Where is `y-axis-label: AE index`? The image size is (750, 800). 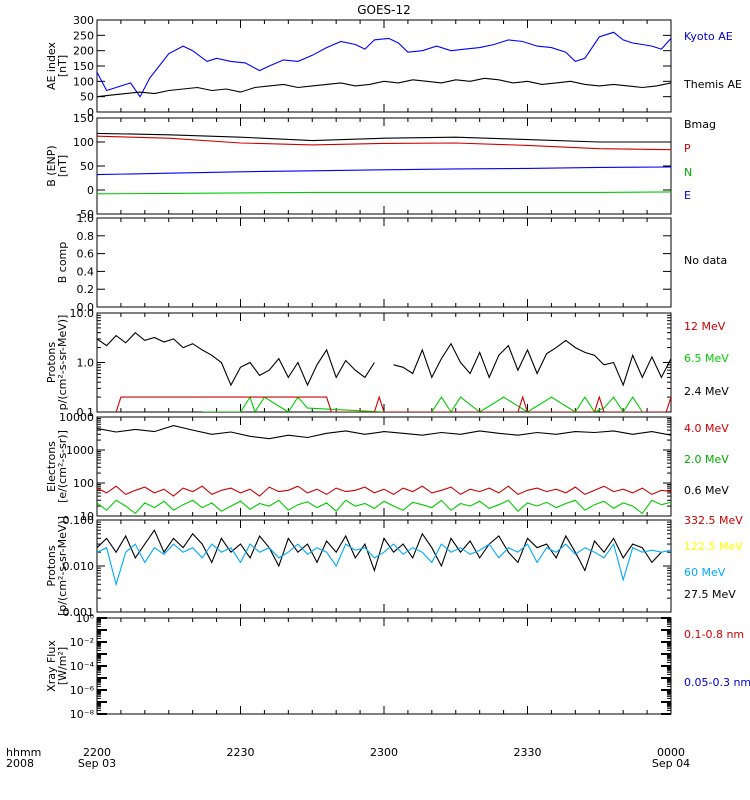
y-axis-label: AE index is located at coordinates (51, 65).